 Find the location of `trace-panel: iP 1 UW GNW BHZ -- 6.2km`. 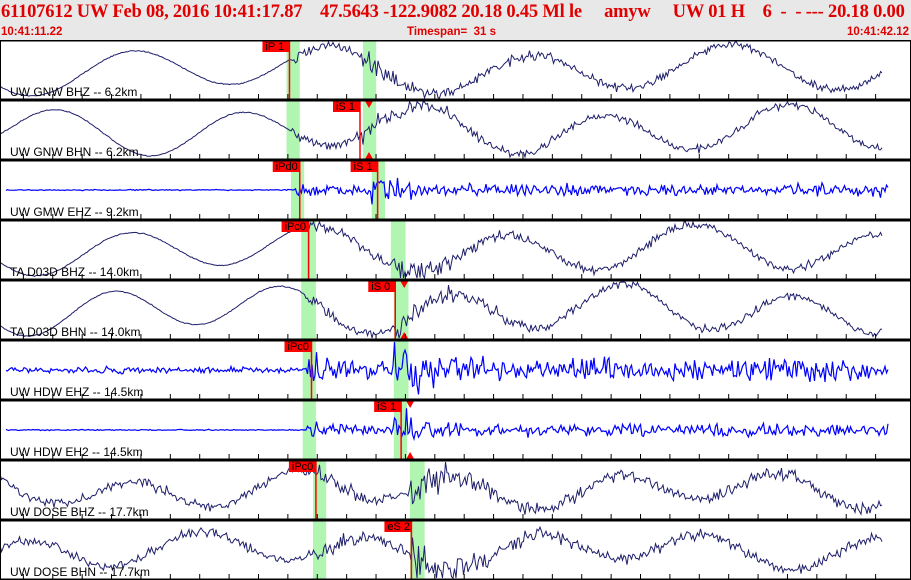

trace-panel: iP 1 UW GNW BHZ -- 6.2km is located at coordinates (441, 70).